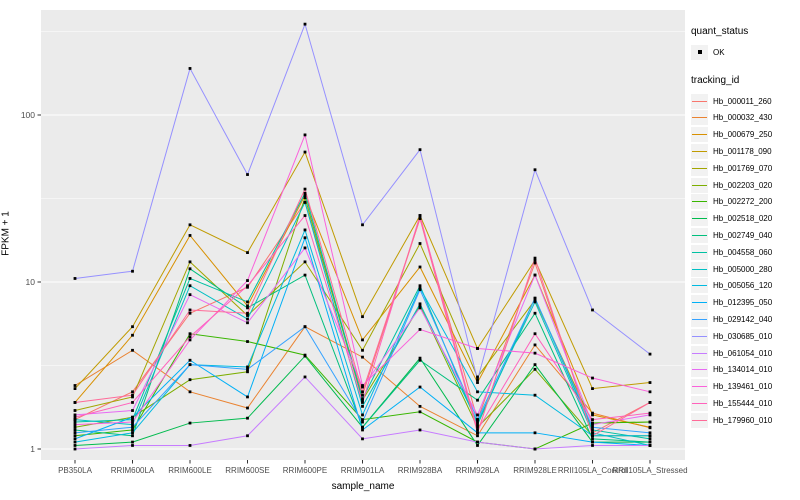 Image resolution: width=800 pixels, height=500 pixels. What do you see at coordinates (745, 353) in the screenshot?
I see `legend-entry: Hb_061054_010` at bounding box center [745, 353].